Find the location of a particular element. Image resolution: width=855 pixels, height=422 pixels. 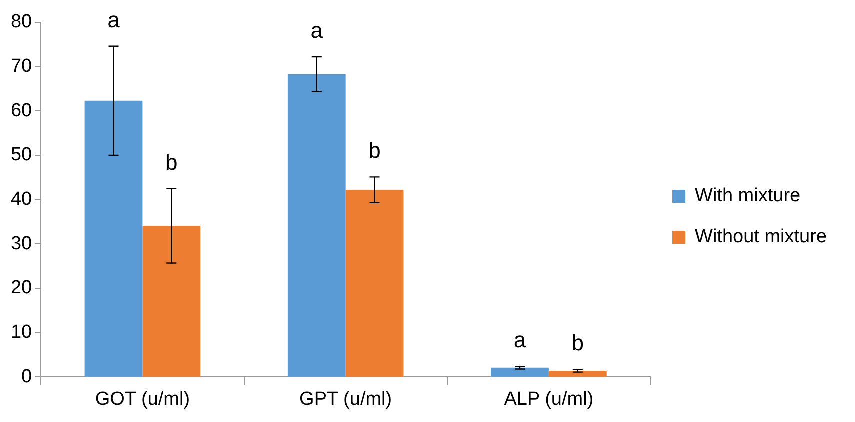

y-tick-label: 40 is located at coordinates (21, 199).